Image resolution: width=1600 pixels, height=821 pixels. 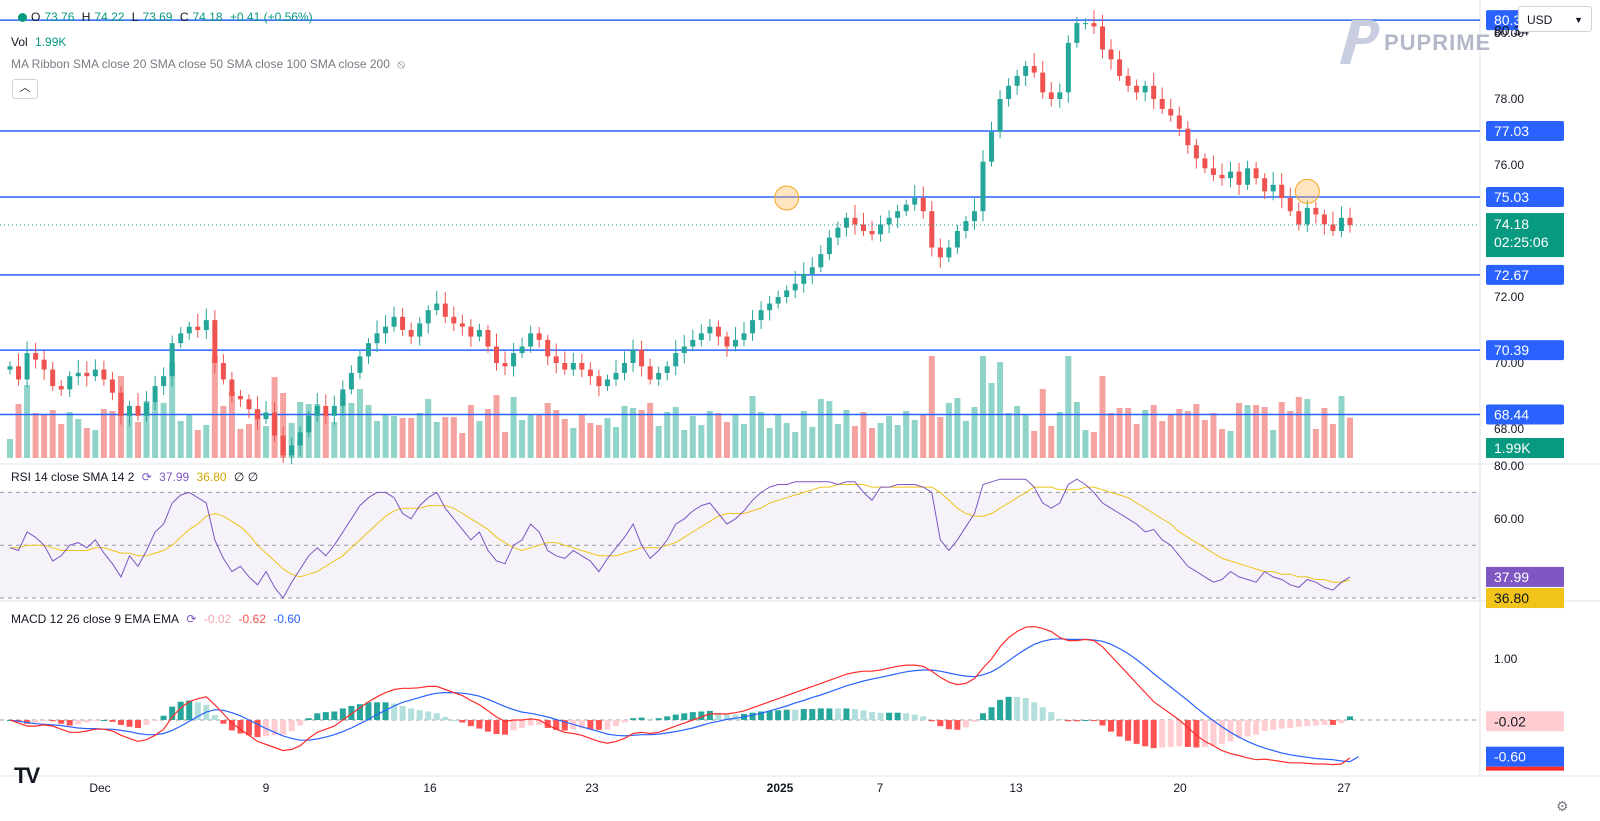 I want to click on tradingview-logo-icon: TV, so click(x=27, y=775).